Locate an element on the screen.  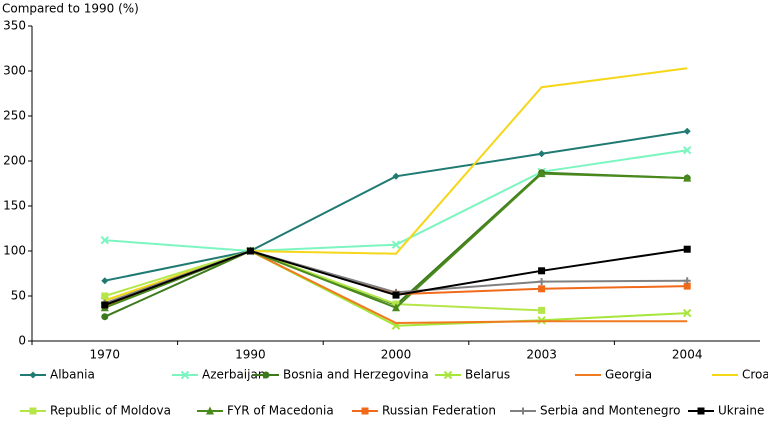
x-tick-label: 2000 is located at coordinates (396, 355).